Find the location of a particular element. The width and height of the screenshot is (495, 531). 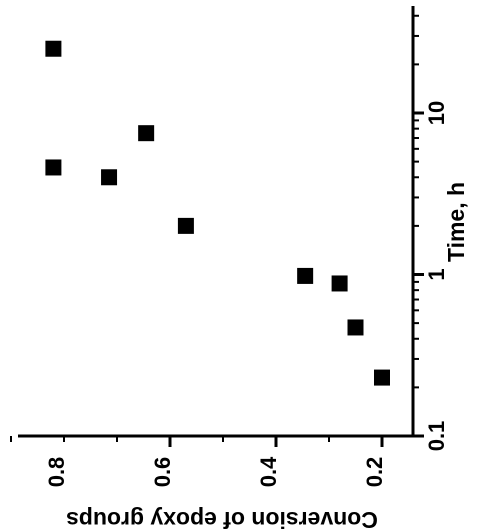

conversion-tick-label: 0.4 is located at coordinates (268, 471).